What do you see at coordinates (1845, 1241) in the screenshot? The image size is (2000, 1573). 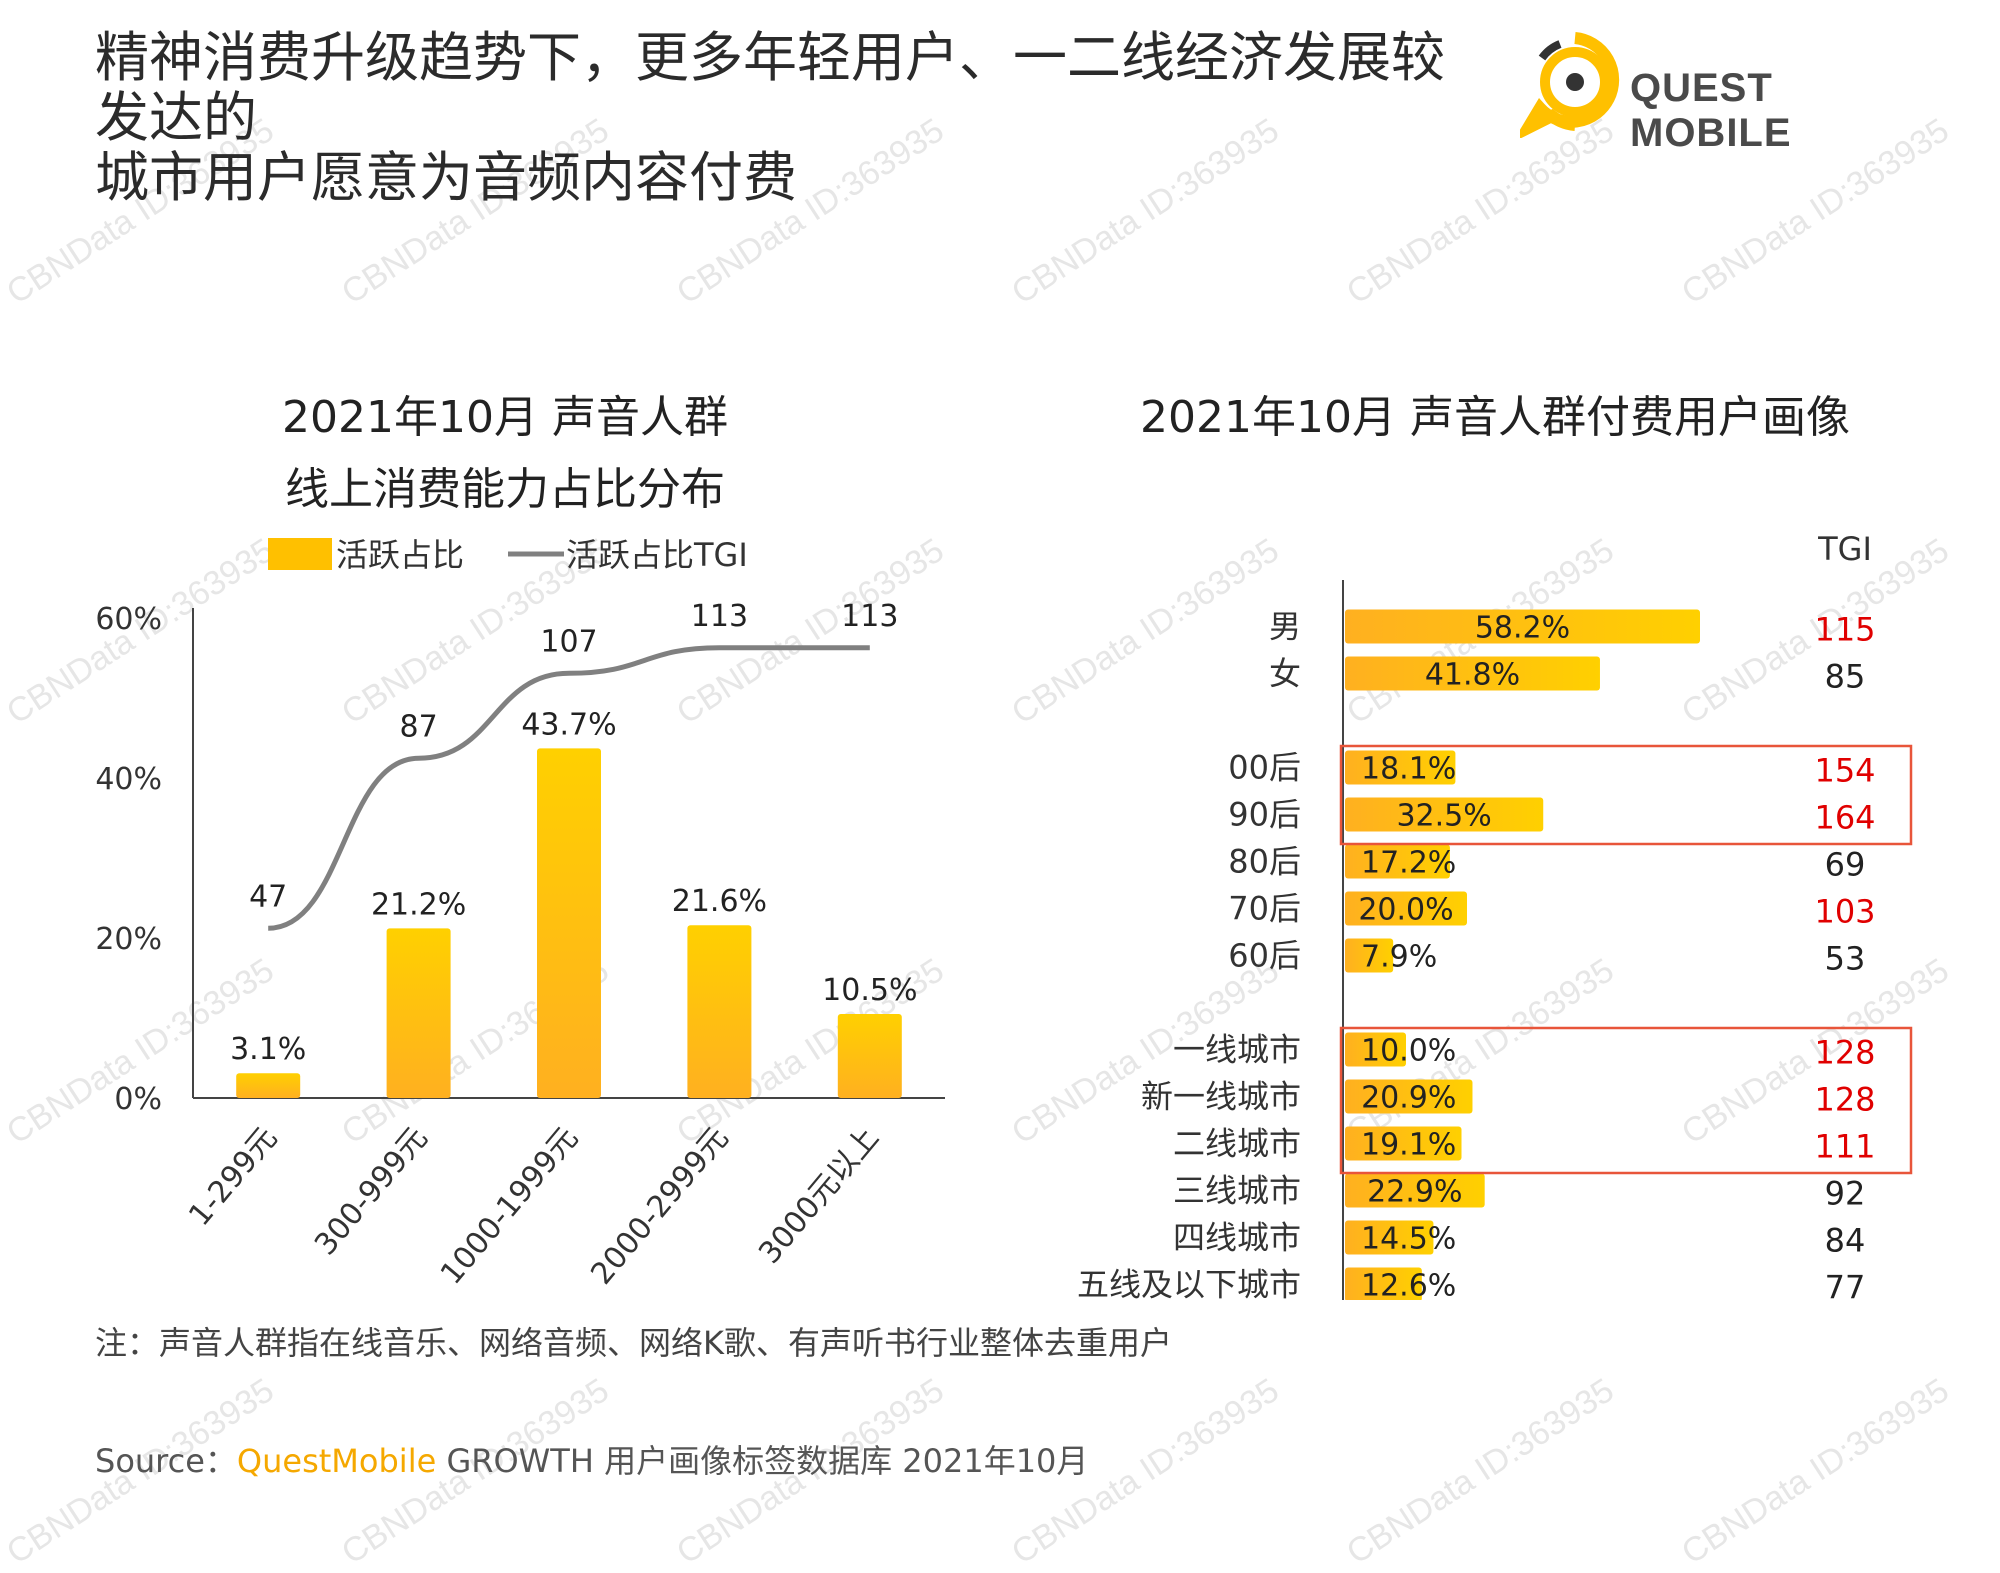 I see `row-tgi-value: 84` at bounding box center [1845, 1241].